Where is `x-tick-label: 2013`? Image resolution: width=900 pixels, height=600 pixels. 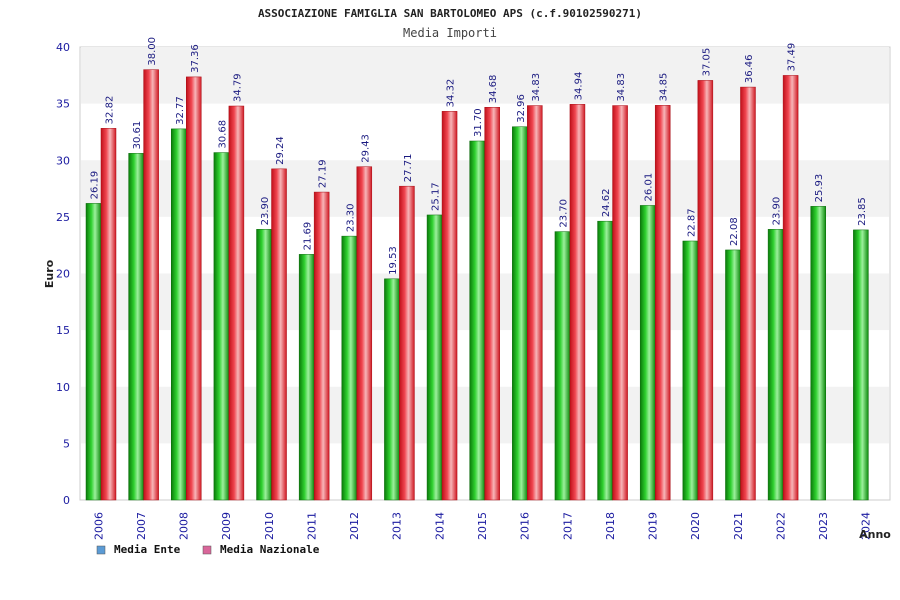
x-tick-label: 2013 is located at coordinates (397, 526).